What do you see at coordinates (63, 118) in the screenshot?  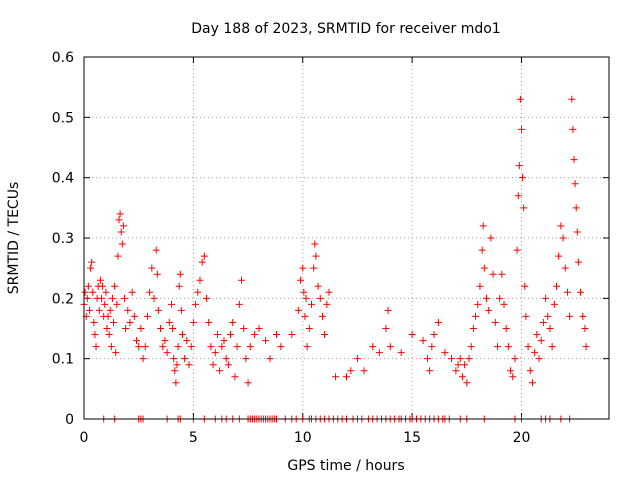 I see `y-tick-label: 0.5` at bounding box center [63, 118].